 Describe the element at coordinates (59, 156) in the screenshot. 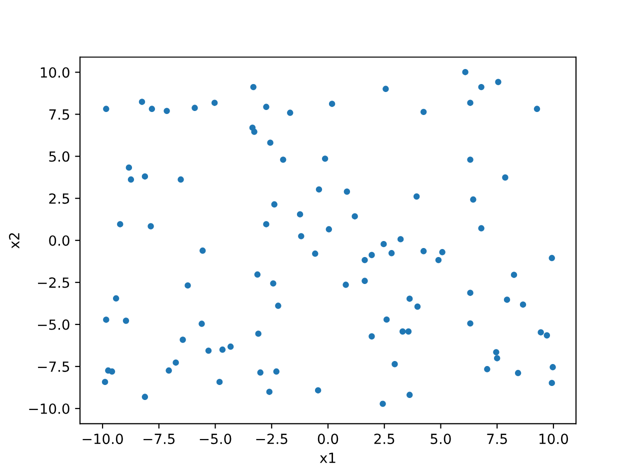

I see `y-tick-label: 5.0` at that location.